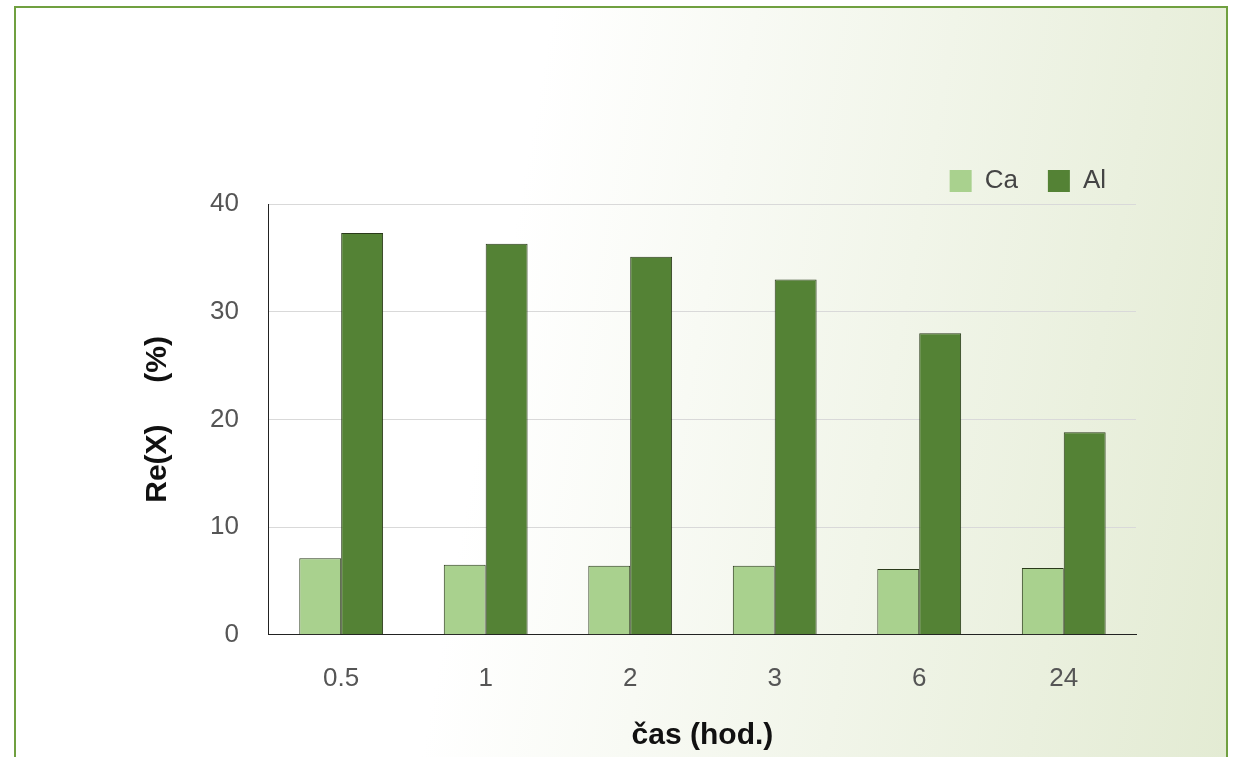  Describe the element at coordinates (1064, 676) in the screenshot. I see `x-tick-label: 24` at that location.